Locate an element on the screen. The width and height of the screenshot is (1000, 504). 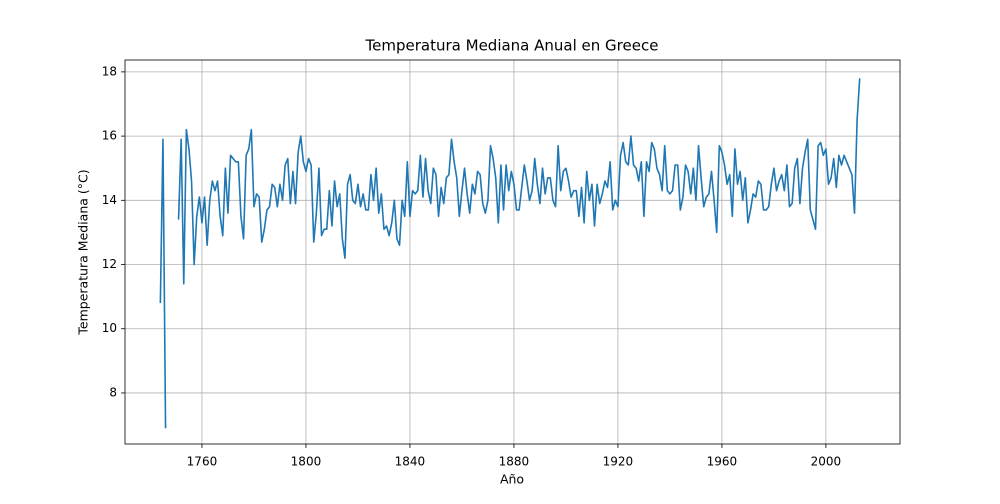
y-axis-label: Temperatura Mediana (°C) is located at coordinates (83, 252).